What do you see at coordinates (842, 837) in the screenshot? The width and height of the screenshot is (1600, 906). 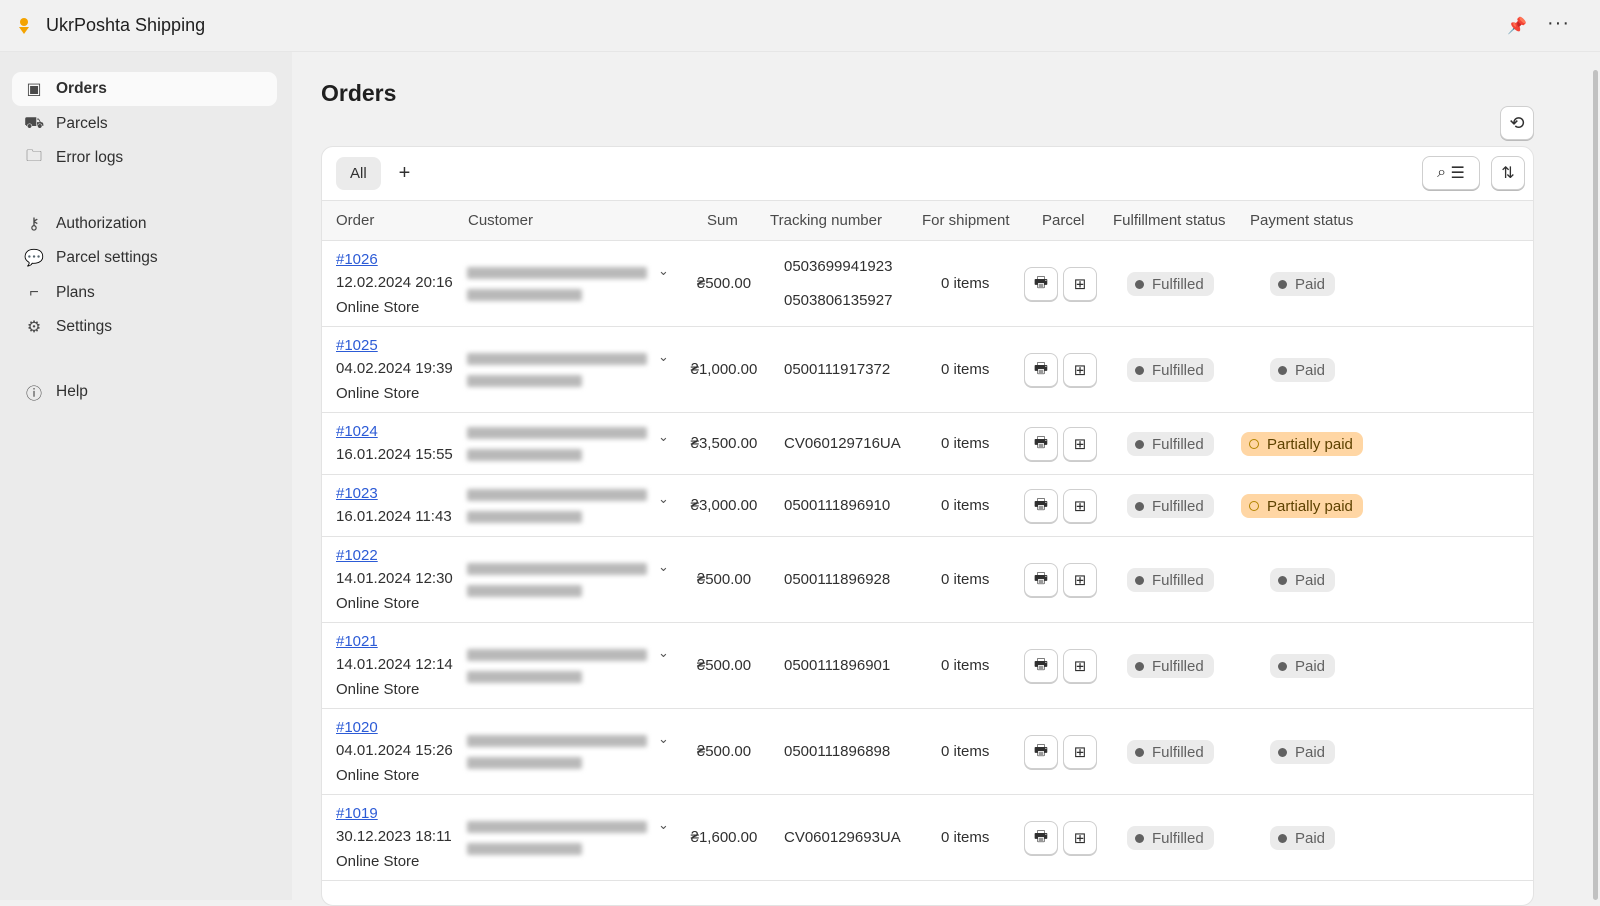 I see `tracking-number: CV060129693UA` at bounding box center [842, 837].